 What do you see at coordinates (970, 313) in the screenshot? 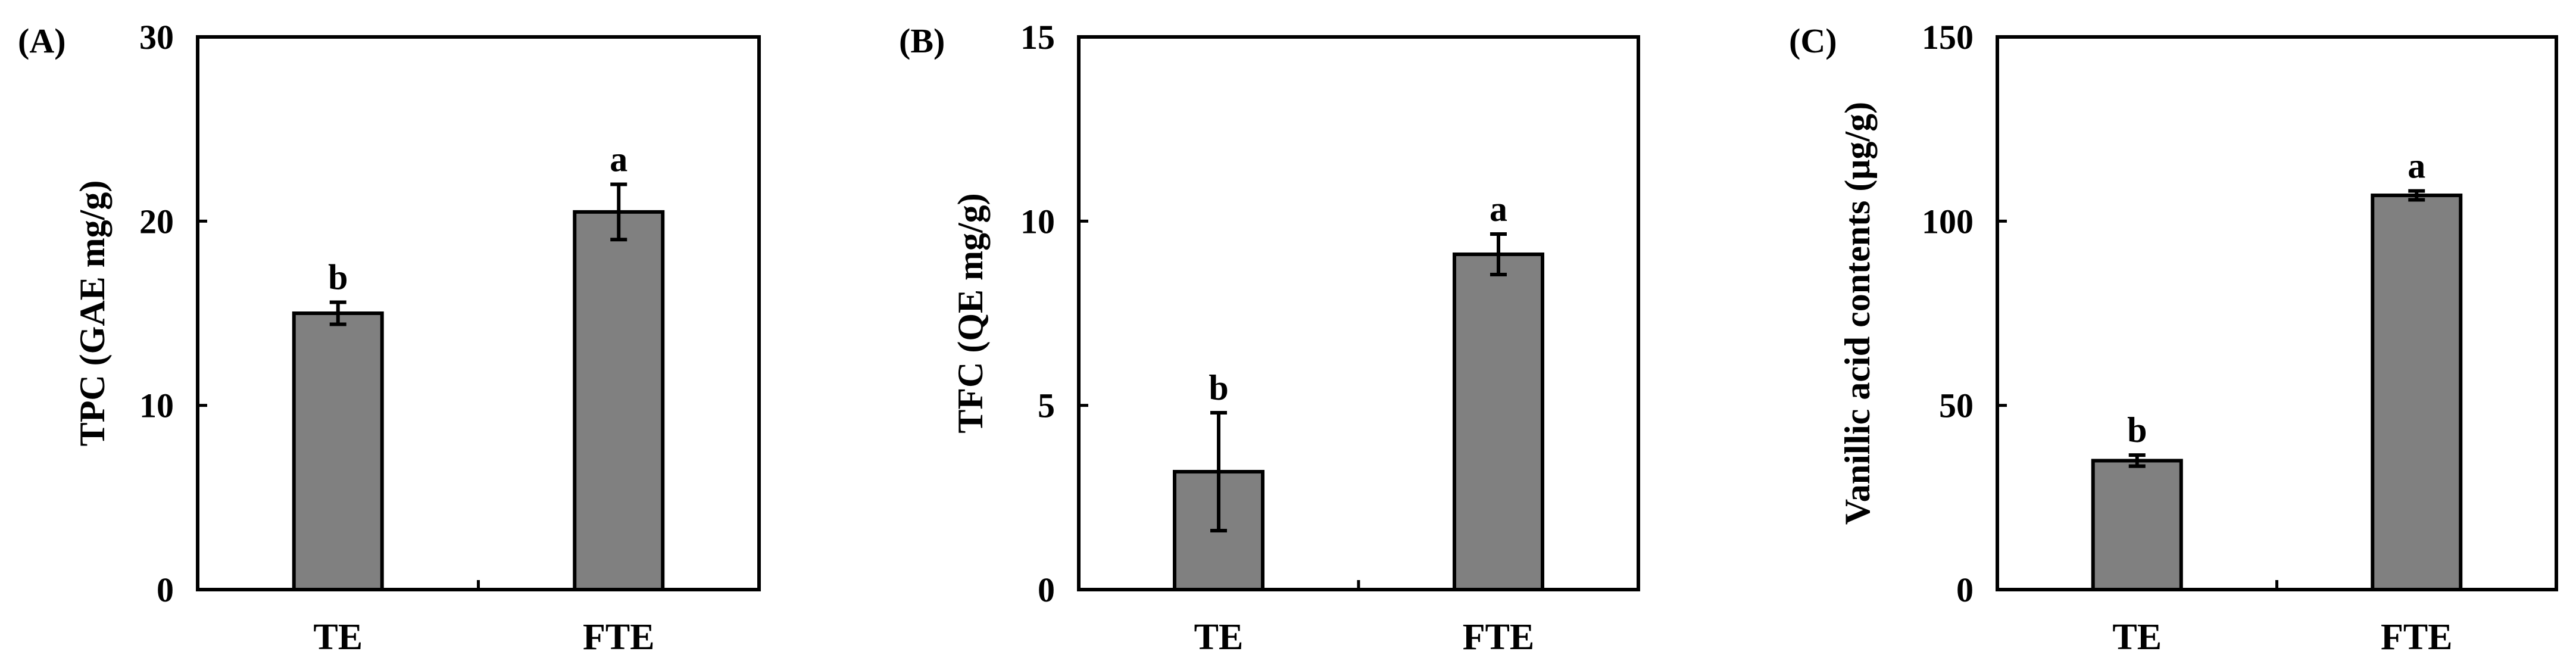
I see `y-axis-title: TFC (QE mg/g)` at bounding box center [970, 313].